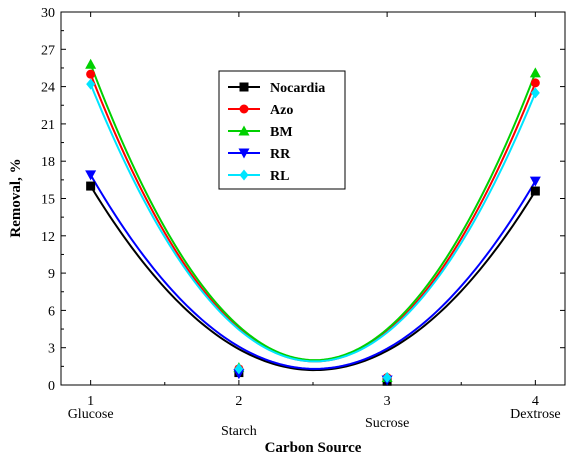 The image size is (573, 457). Describe the element at coordinates (280, 154) in the screenshot. I see `legend-label-rr: RR` at that location.